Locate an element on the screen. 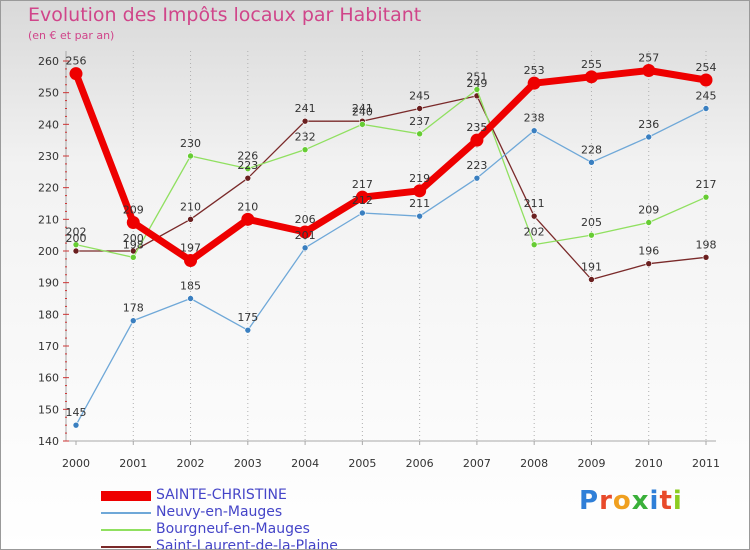 The width and height of the screenshot is (750, 550). data-label: 175 is located at coordinates (247, 317).